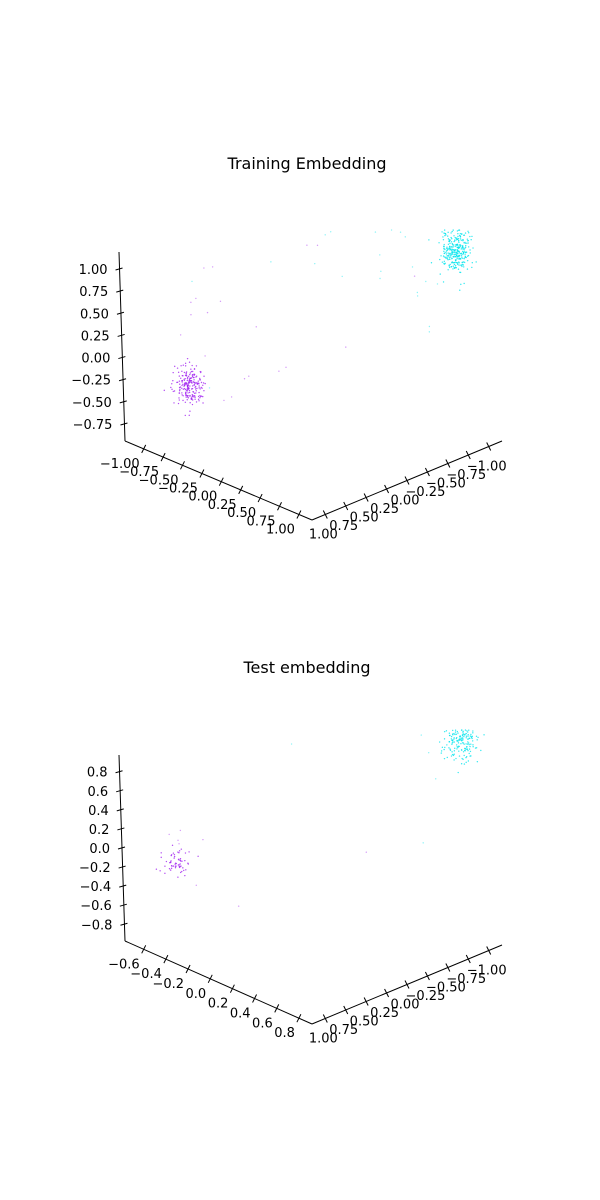 The width and height of the screenshot is (600, 1200). I want to click on y-tick-label: 0.6, so click(262, 1023).